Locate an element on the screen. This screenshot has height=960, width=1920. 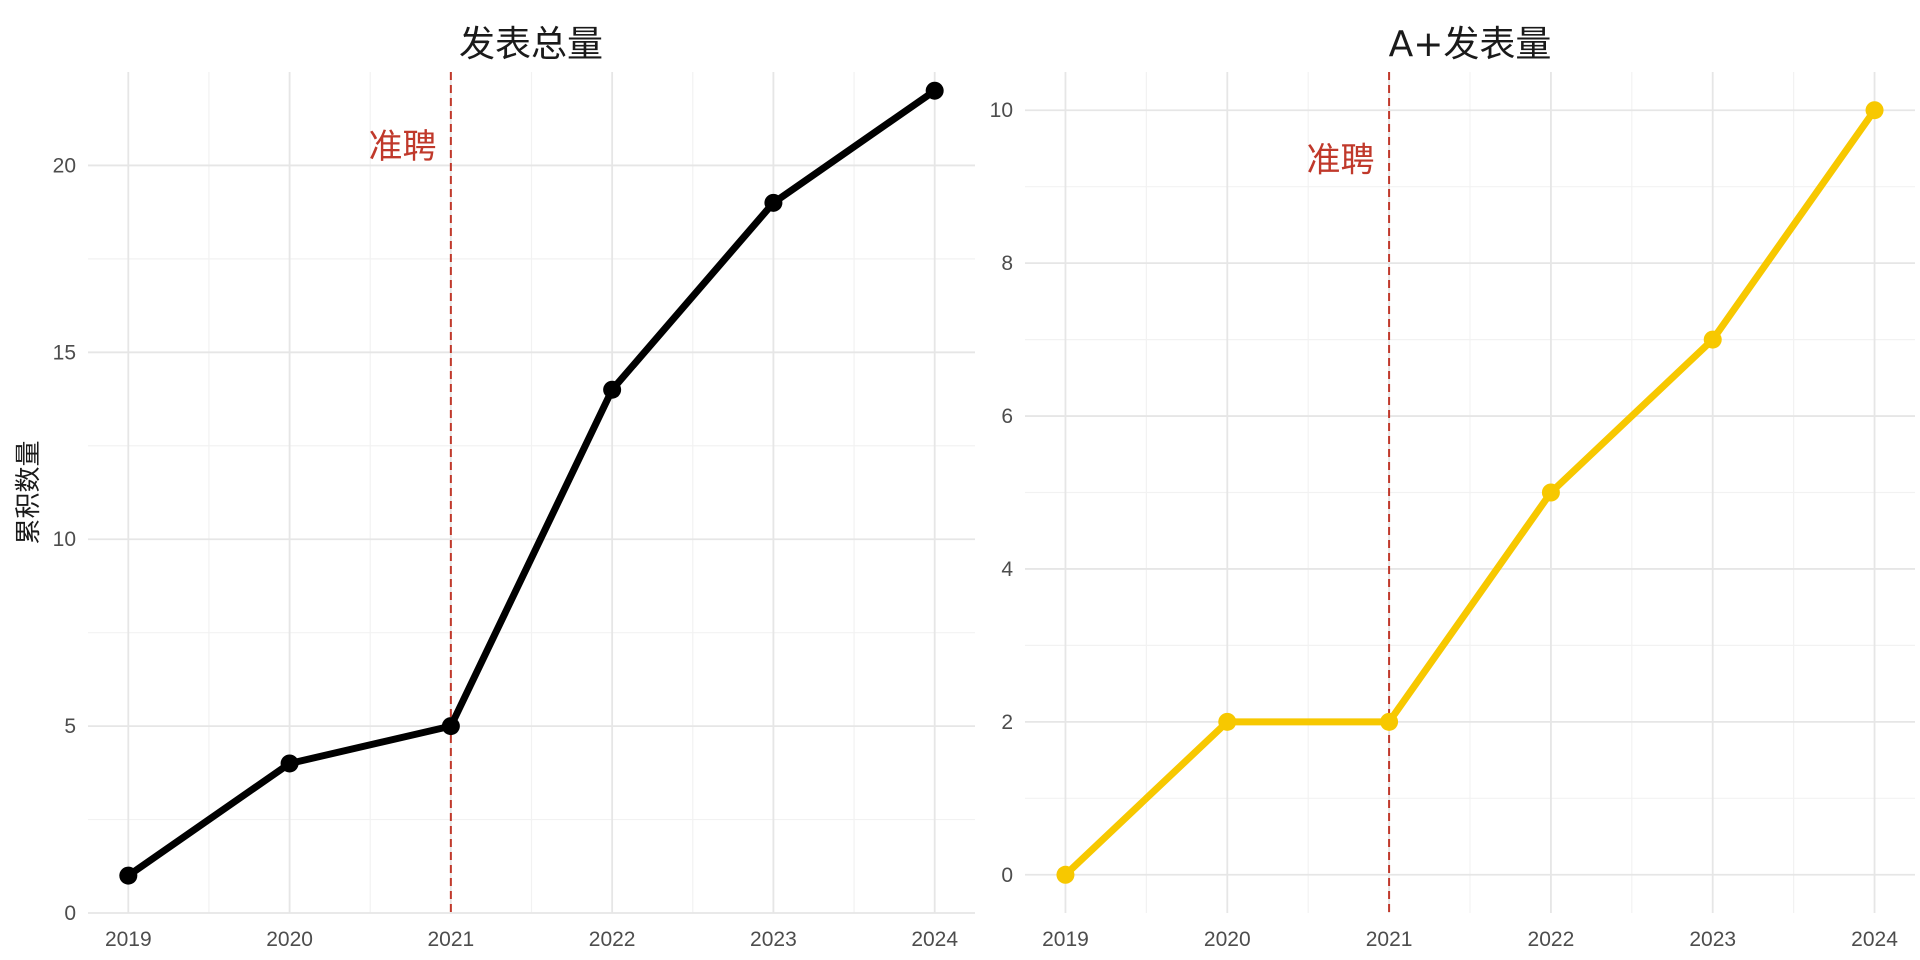
y-tick-label: 4 is located at coordinates (1007, 569).